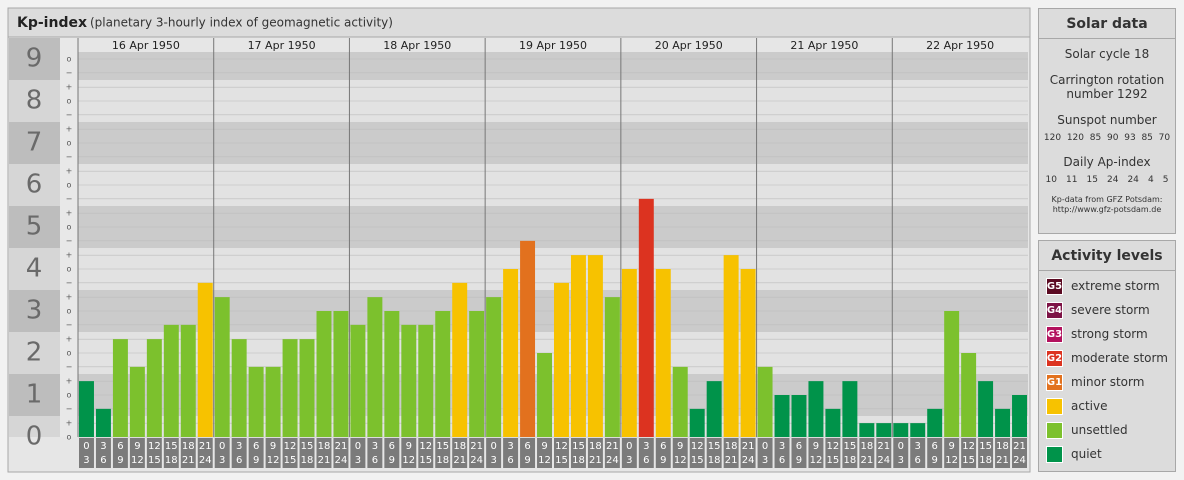 The height and width of the screenshot is (480, 1184). Describe the element at coordinates (1054, 358) in the screenshot. I see `legend-code: G2` at that location.